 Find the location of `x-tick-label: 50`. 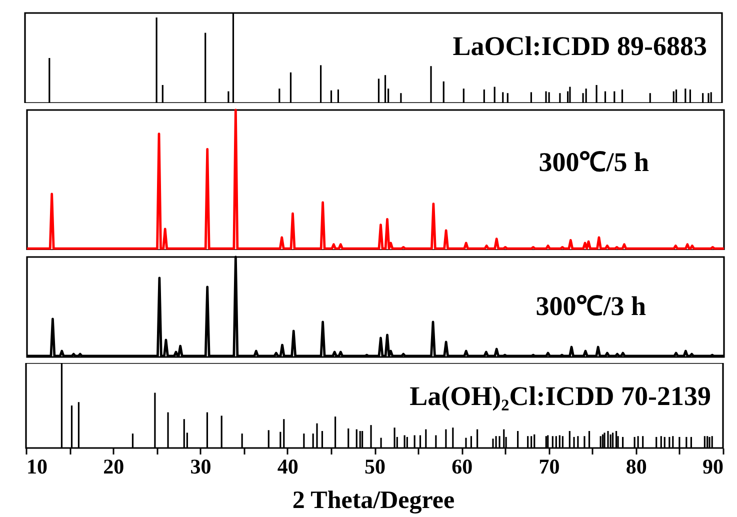

x-tick-label: 50 is located at coordinates (375, 466).